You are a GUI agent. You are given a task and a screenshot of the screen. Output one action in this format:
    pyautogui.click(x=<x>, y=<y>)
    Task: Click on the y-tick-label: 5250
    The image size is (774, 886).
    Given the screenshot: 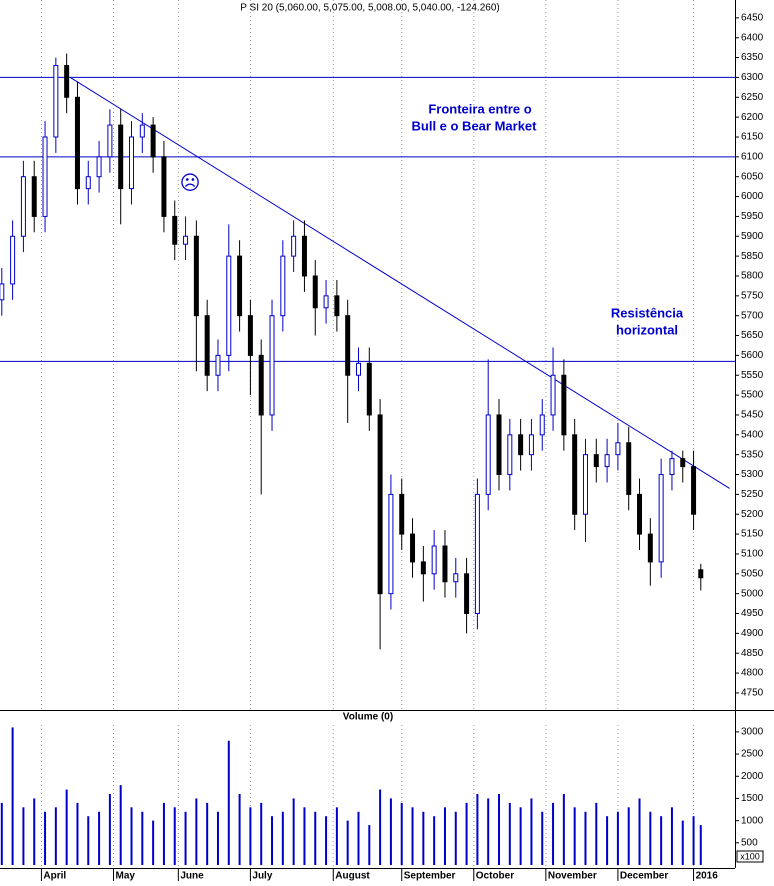 What is the action you would take?
    pyautogui.click(x=752, y=494)
    